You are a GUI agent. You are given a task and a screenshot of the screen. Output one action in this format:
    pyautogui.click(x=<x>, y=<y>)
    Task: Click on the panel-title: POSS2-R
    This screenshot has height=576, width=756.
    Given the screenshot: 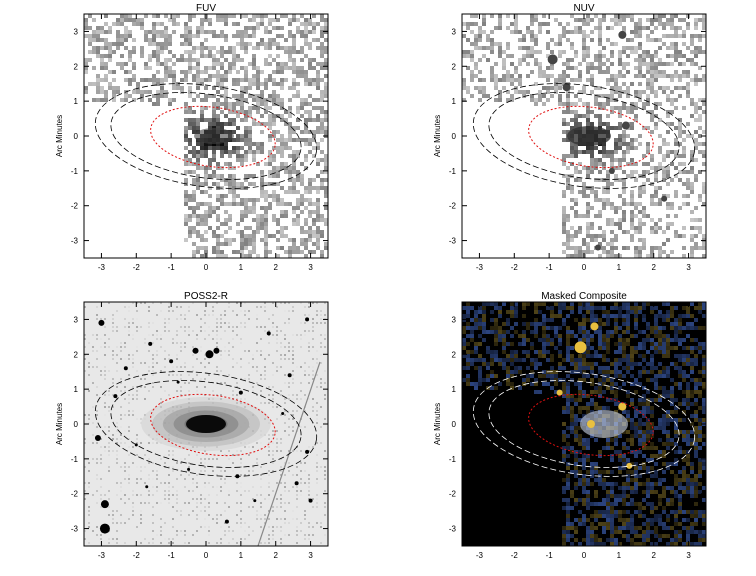 What is the action you would take?
    pyautogui.click(x=206, y=296)
    